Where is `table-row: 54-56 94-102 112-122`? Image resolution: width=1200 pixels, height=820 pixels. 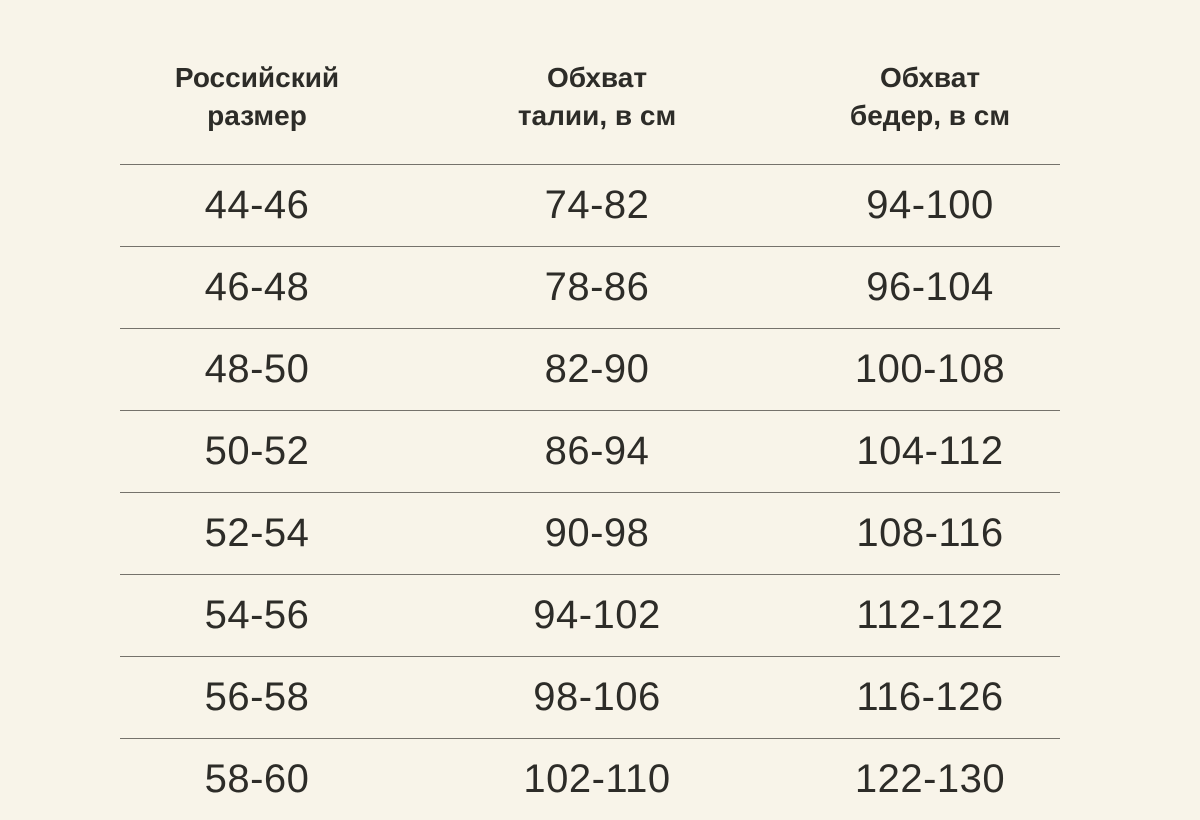 table-row: 54-56 94-102 112-122 is located at coordinates (590, 615).